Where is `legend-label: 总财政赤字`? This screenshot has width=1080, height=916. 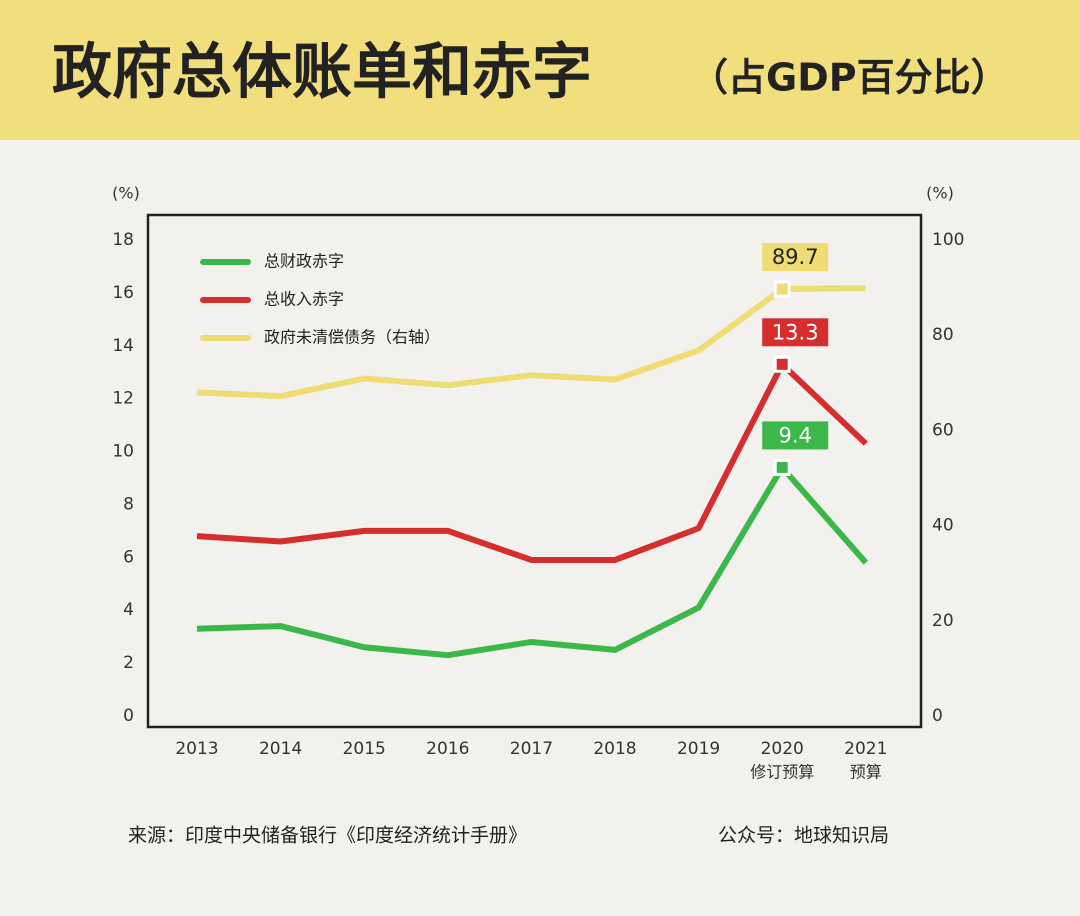 legend-label: 总财政赤字 is located at coordinates (304, 261).